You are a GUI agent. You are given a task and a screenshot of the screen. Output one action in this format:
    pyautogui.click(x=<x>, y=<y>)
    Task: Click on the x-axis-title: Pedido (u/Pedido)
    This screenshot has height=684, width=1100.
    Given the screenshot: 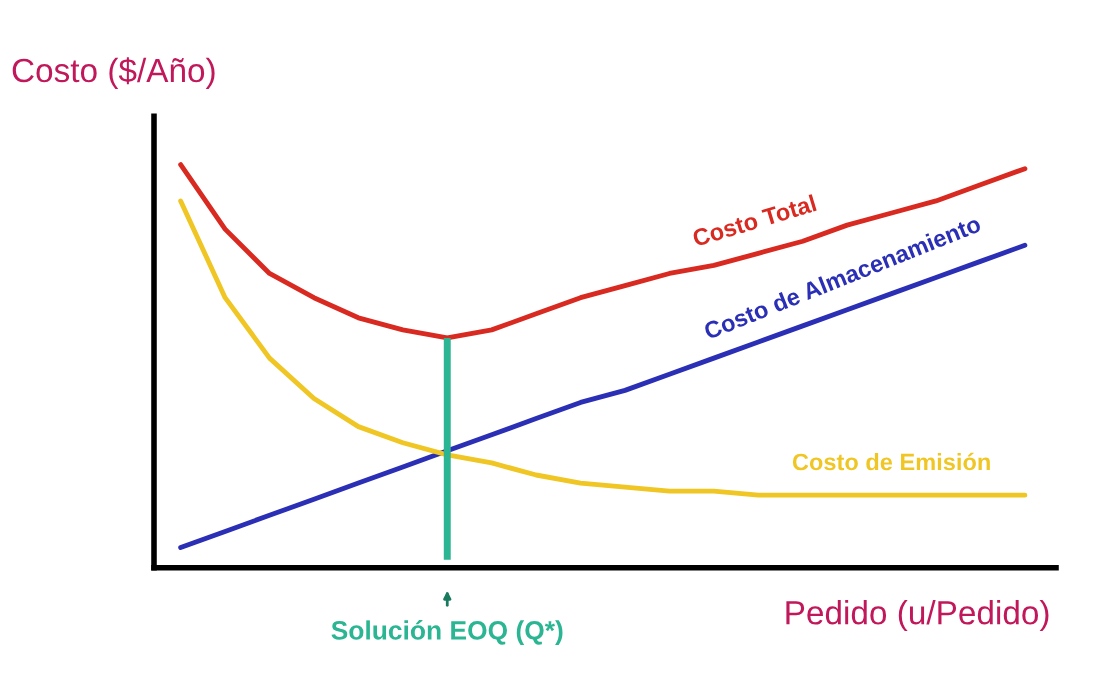 What is the action you would take?
    pyautogui.click(x=917, y=616)
    